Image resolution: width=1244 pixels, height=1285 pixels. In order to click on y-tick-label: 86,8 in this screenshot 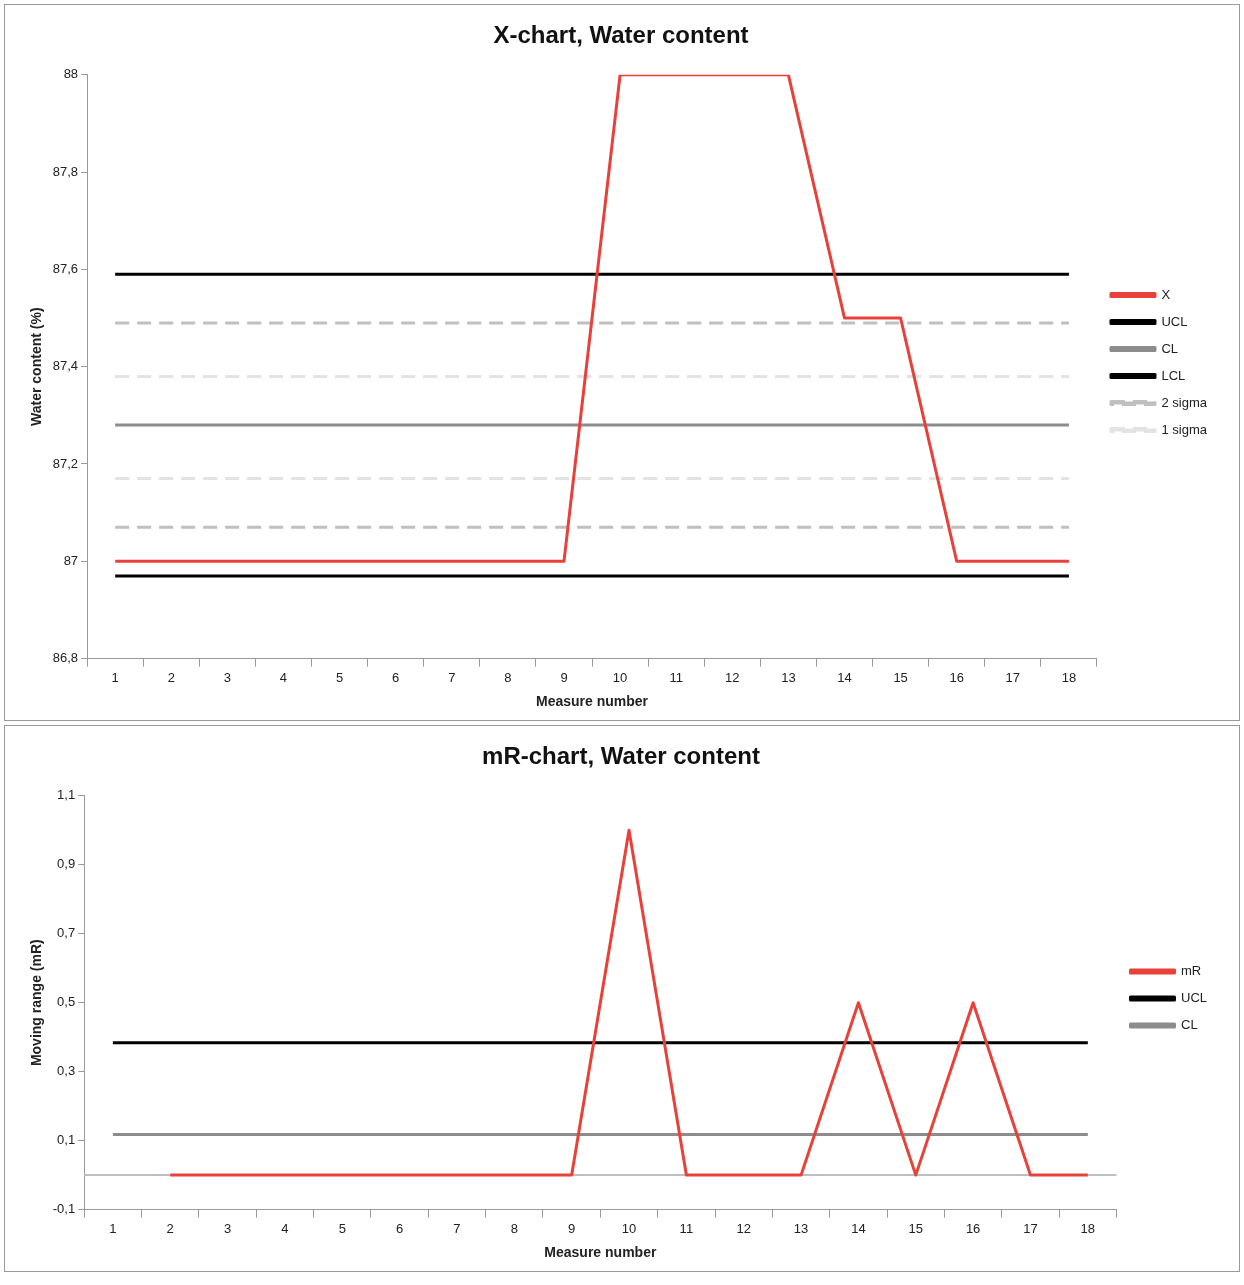, I will do `click(65, 658)`.